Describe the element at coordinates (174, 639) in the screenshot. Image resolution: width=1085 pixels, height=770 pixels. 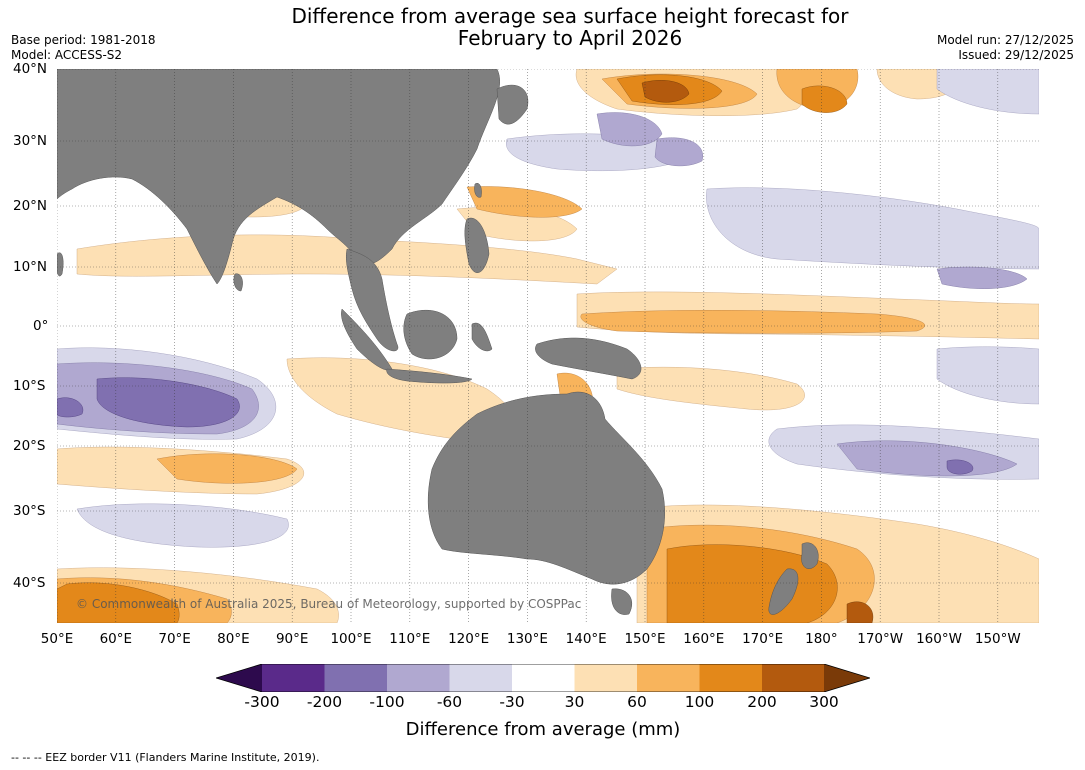
I see `longitude-label: 70°E` at that location.